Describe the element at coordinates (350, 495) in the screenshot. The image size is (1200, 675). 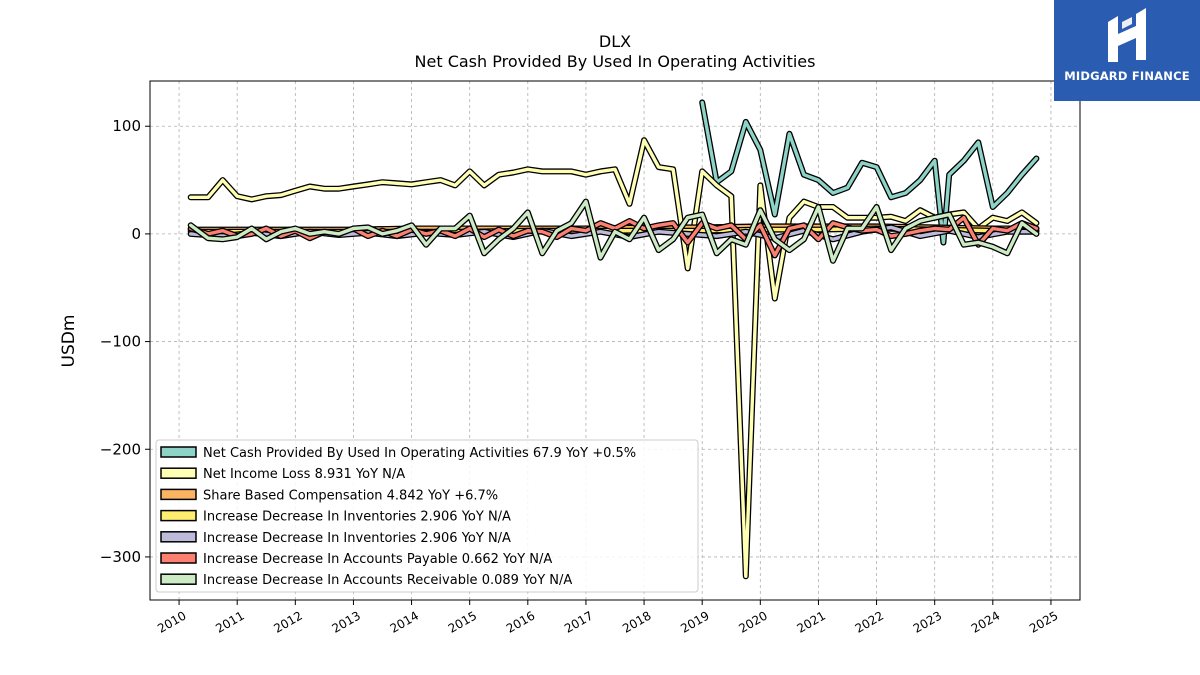
I see `legend-label: Share Based Compensation 4.842 YoY +6.7%` at that location.